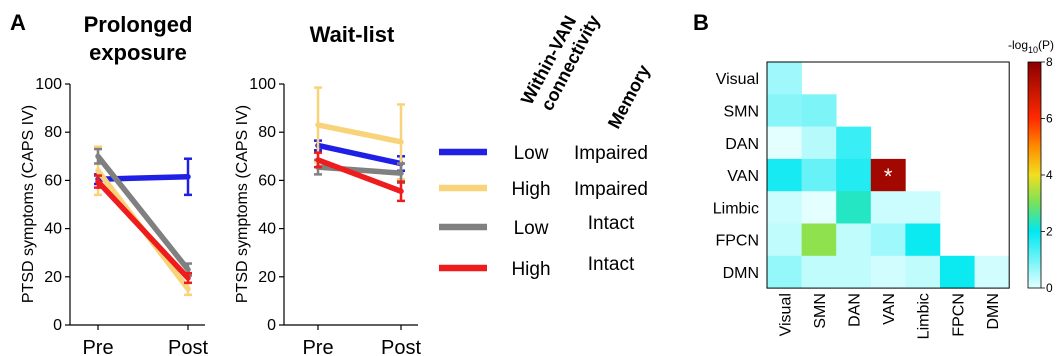 The width and height of the screenshot is (1064, 356). What do you see at coordinates (741, 111) in the screenshot?
I see `heatmap-row-label: SMN` at bounding box center [741, 111].